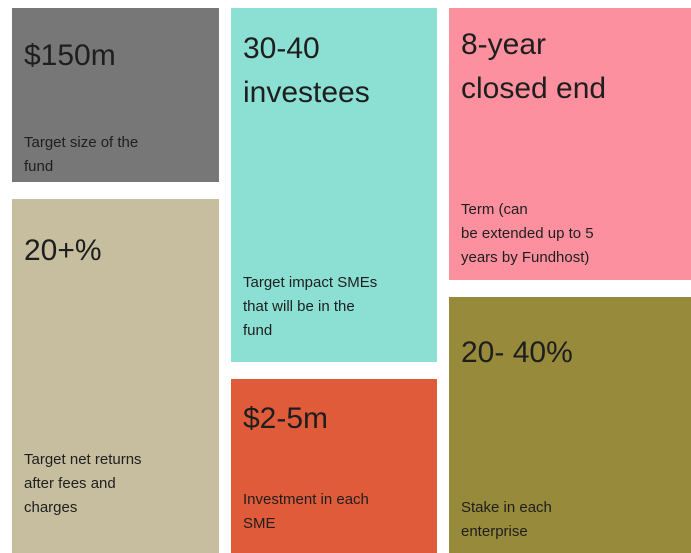 This screenshot has width=691, height=553. I want to click on headline-line: 20+%, so click(63, 250).